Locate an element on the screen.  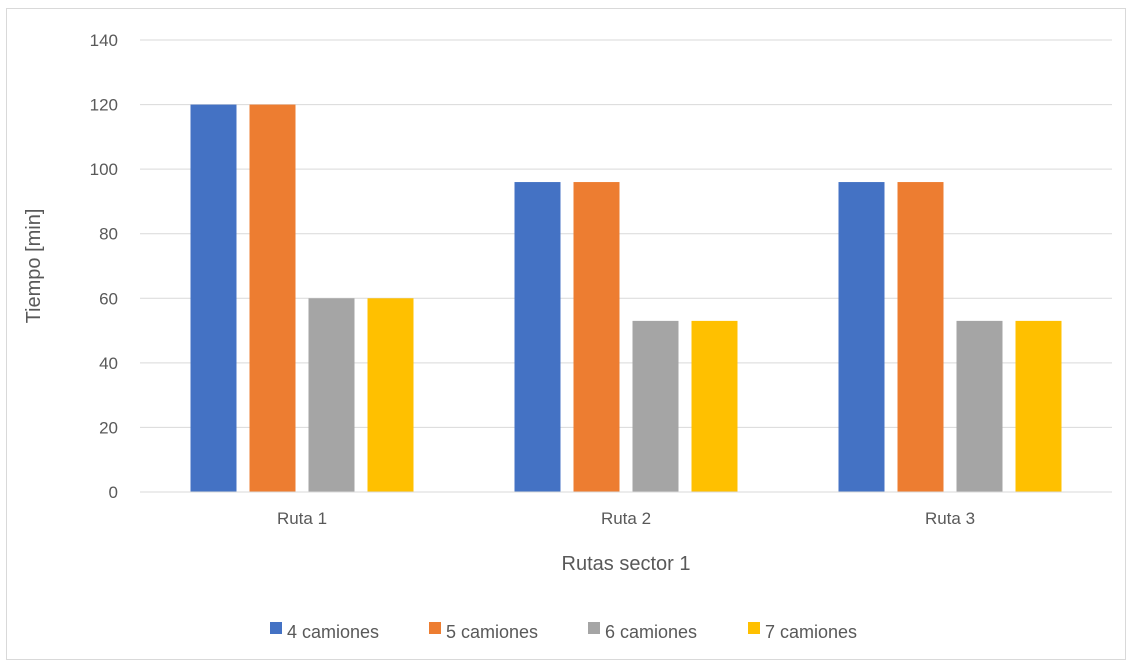
legend: 4 camiones 5 camiones 6 camiones 7 camiones is located at coordinates (563, 632).